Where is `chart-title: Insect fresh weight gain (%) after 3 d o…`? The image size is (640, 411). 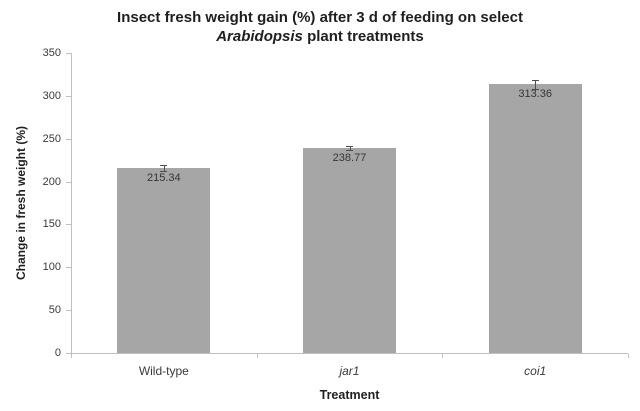 chart-title: Insect fresh weight gain (%) after 3 d o… is located at coordinates (320, 27).